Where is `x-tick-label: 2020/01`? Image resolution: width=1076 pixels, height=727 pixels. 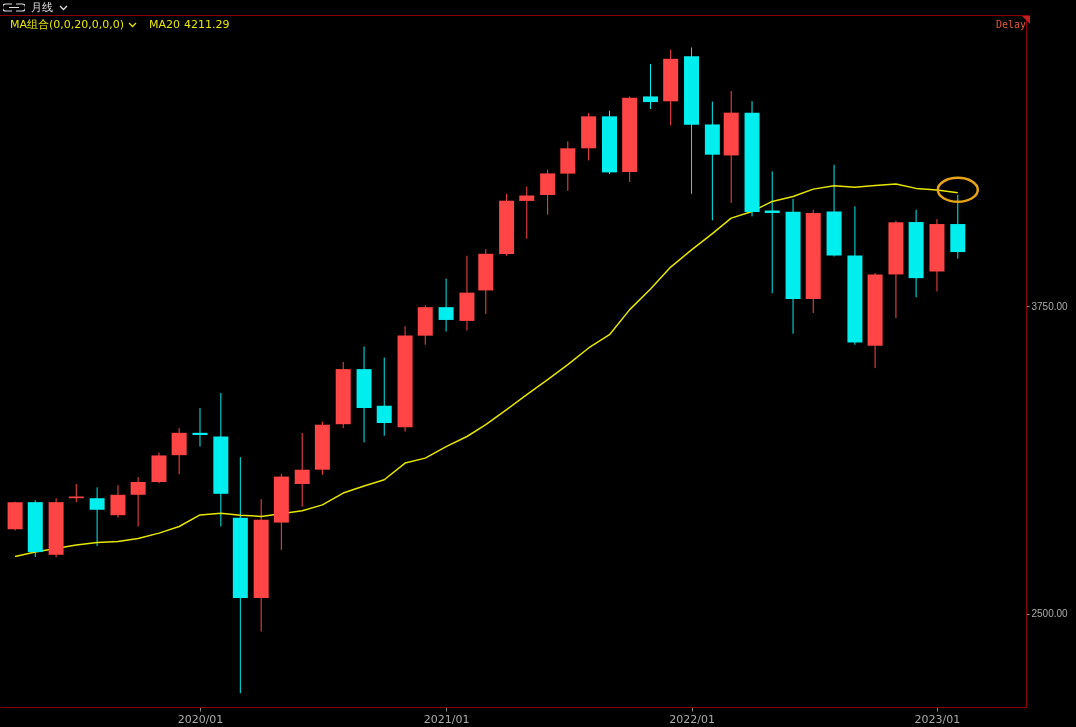 x-tick-label: 2020/01 is located at coordinates (200, 719).